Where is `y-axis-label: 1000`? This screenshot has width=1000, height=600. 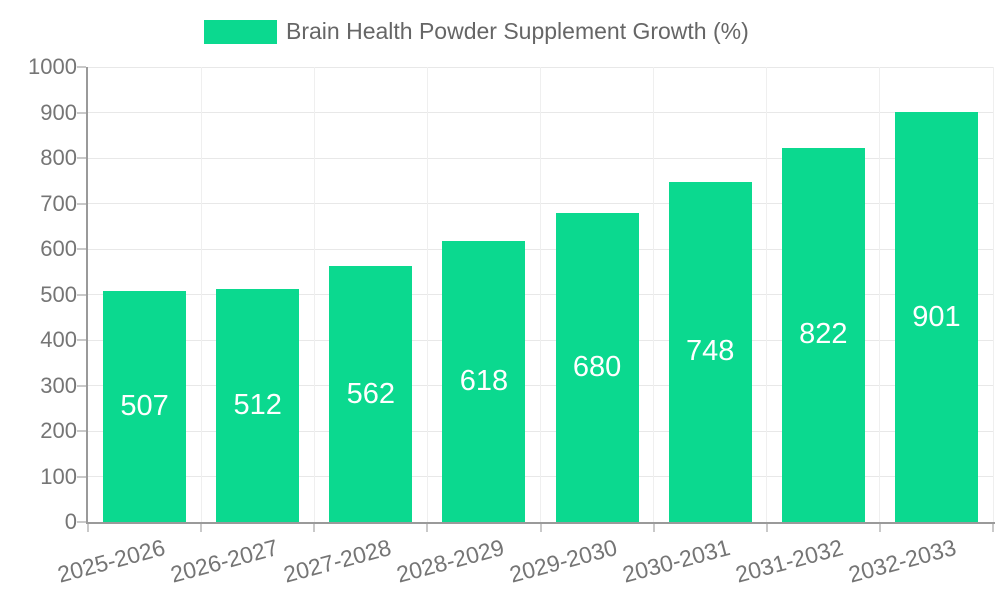
y-axis-label: 1000 is located at coordinates (52, 66).